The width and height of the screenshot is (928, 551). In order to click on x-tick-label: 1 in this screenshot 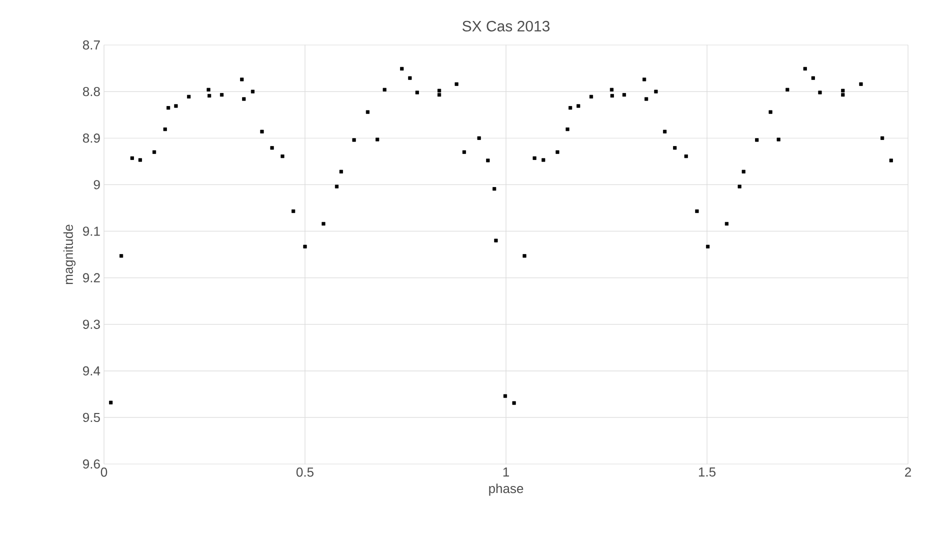, I will do `click(506, 472)`.